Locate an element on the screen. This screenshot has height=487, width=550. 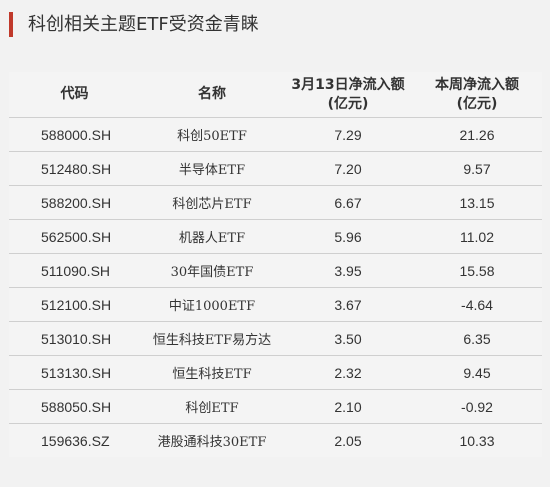
cell-day-flow: 7.20 is located at coordinates (348, 168).